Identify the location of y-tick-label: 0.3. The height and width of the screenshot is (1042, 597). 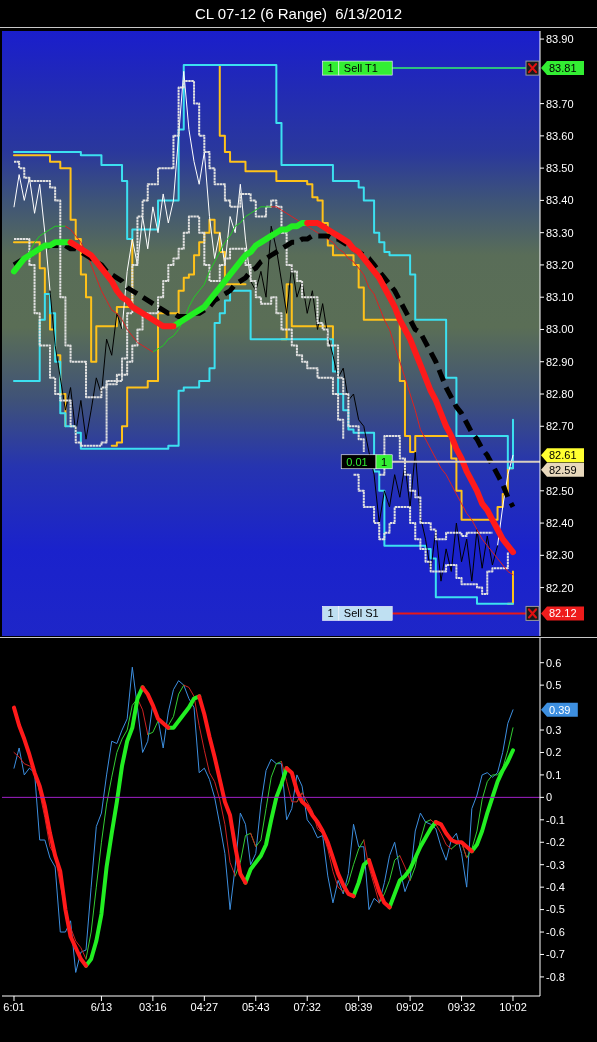
(554, 729).